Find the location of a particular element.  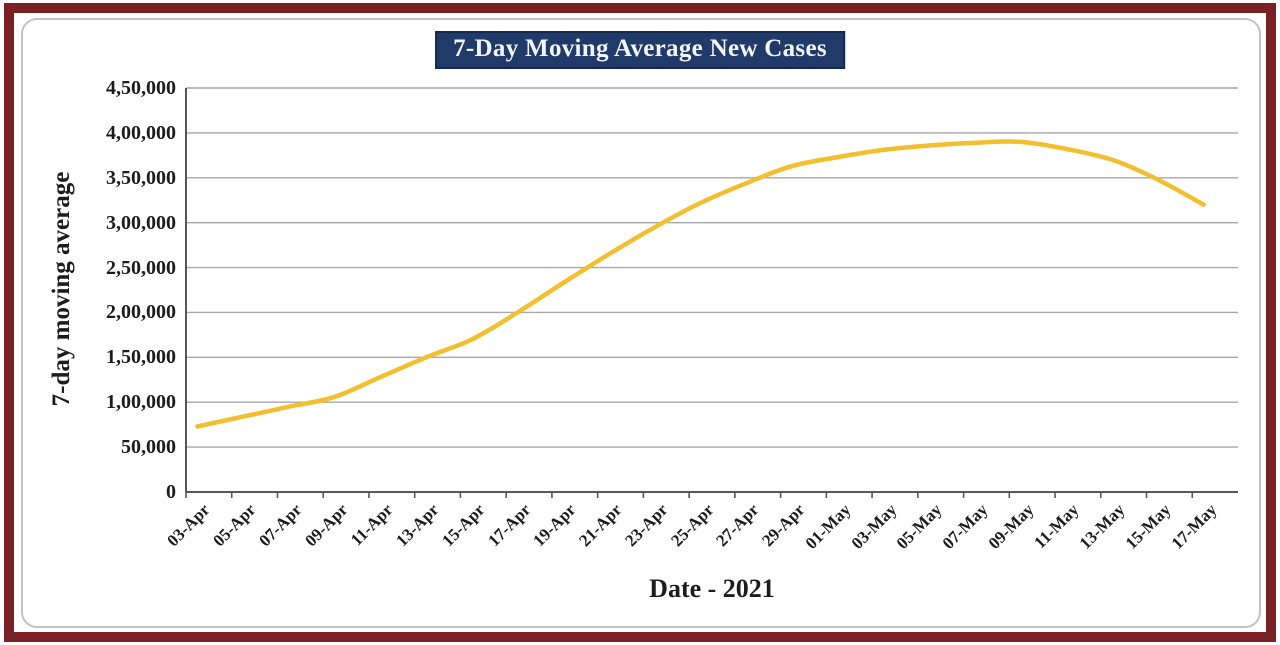

y-tick-label-0: 0 is located at coordinates (171, 492).